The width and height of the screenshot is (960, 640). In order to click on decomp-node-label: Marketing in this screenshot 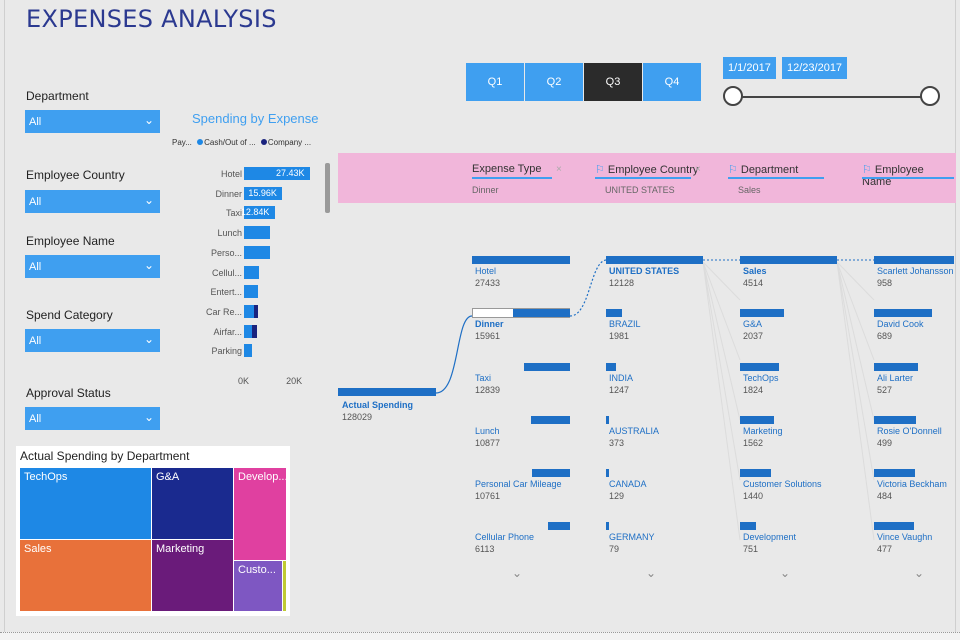, I will do `click(763, 431)`.